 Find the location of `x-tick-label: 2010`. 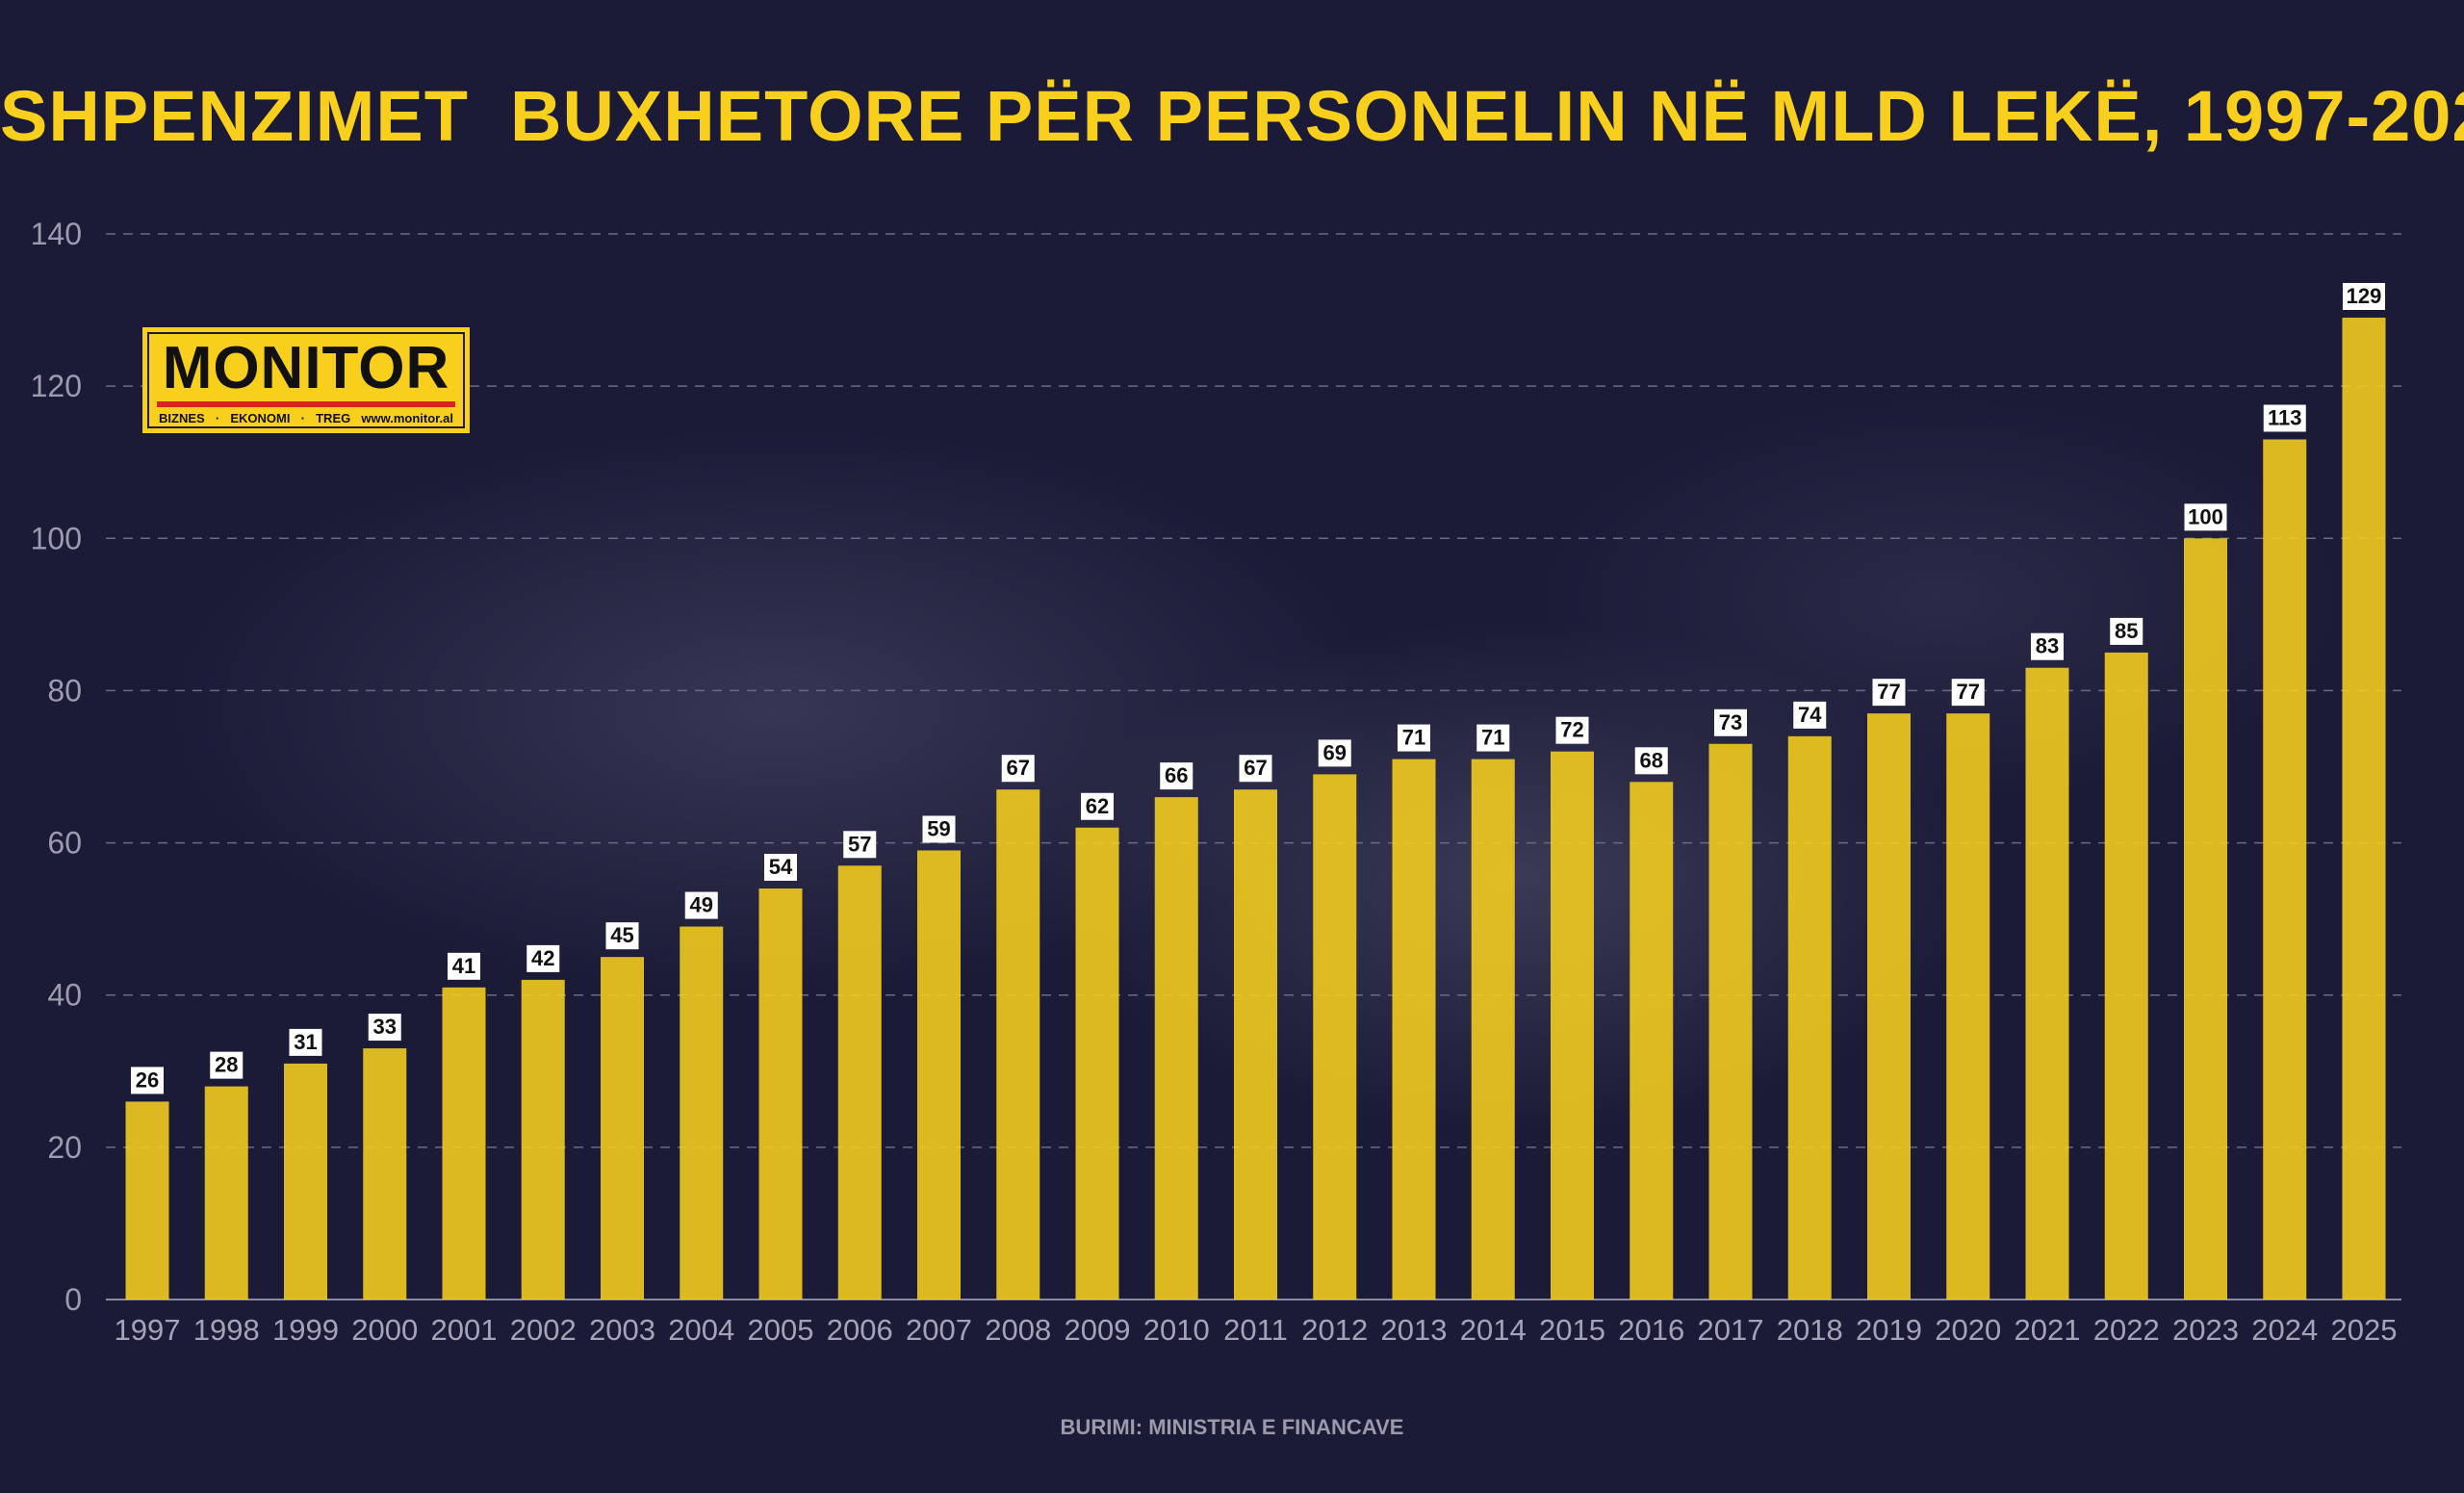

x-tick-label: 2010 is located at coordinates (1176, 1330).